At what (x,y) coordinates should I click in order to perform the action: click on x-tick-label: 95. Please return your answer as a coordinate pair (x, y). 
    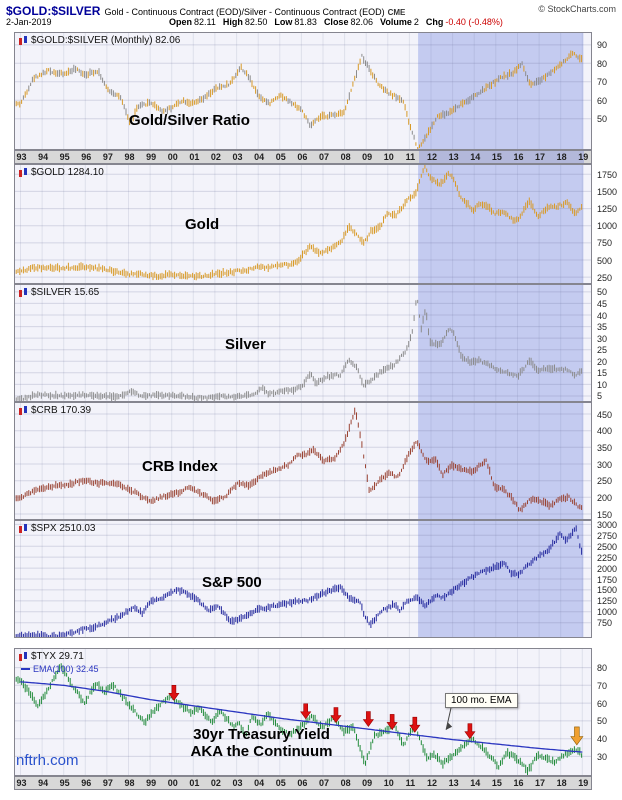
    Looking at the image, I should click on (64, 157).